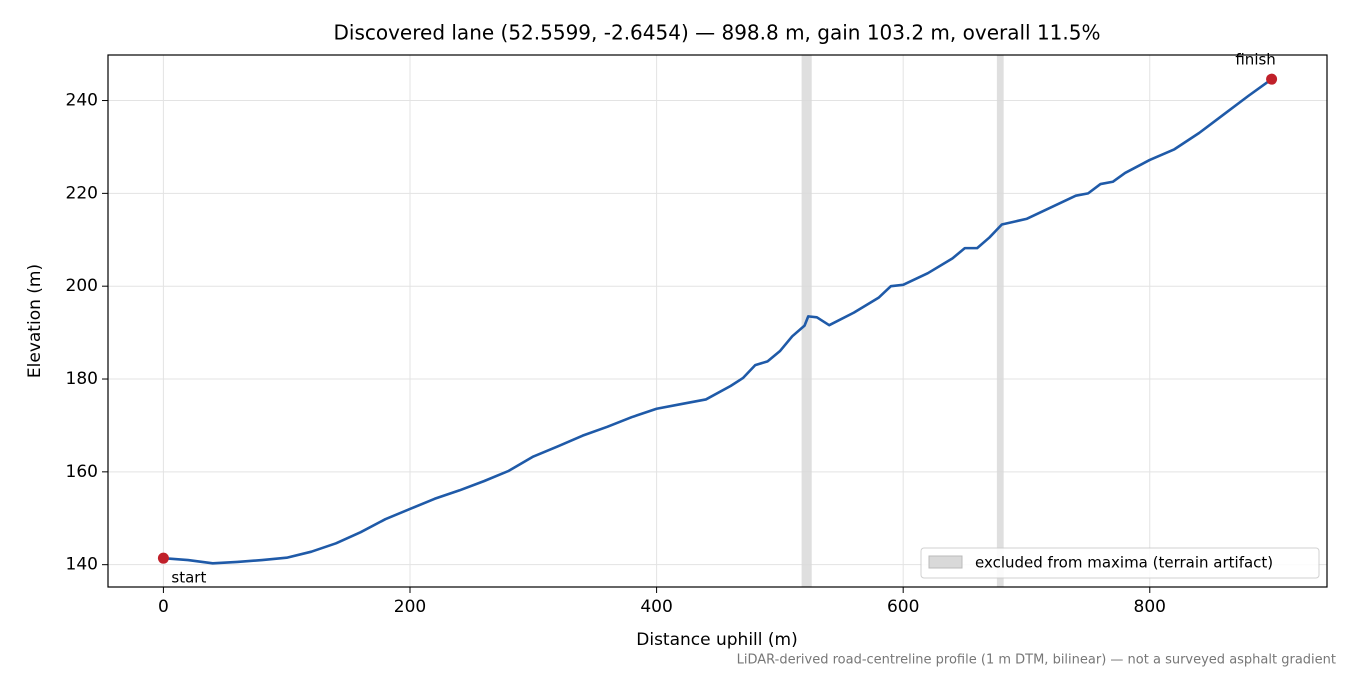 This screenshot has width=1350, height=675. I want to click on y-tick-label: 200, so click(82, 286).